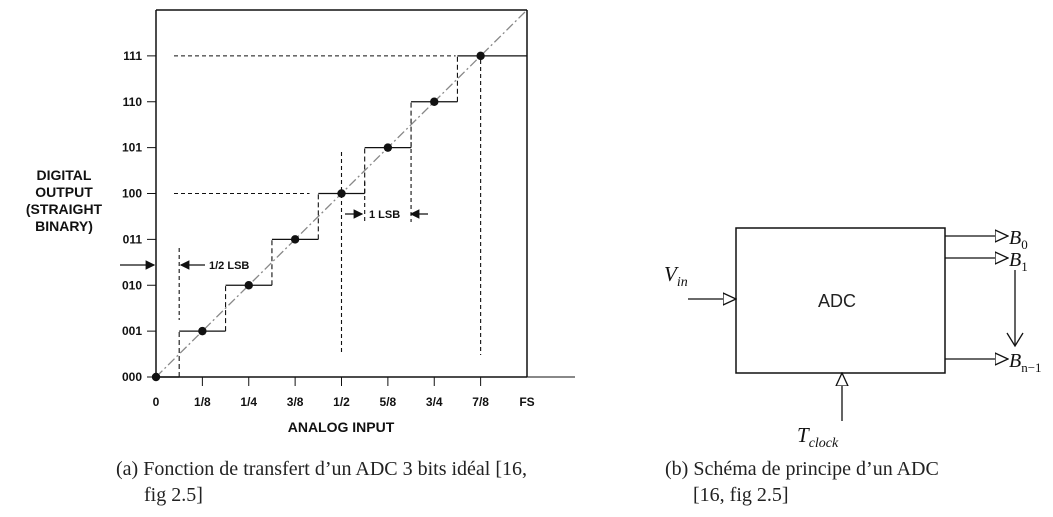 The height and width of the screenshot is (517, 1053). What do you see at coordinates (526, 402) in the screenshot?
I see `x-tick-label-FS: FS` at bounding box center [526, 402].